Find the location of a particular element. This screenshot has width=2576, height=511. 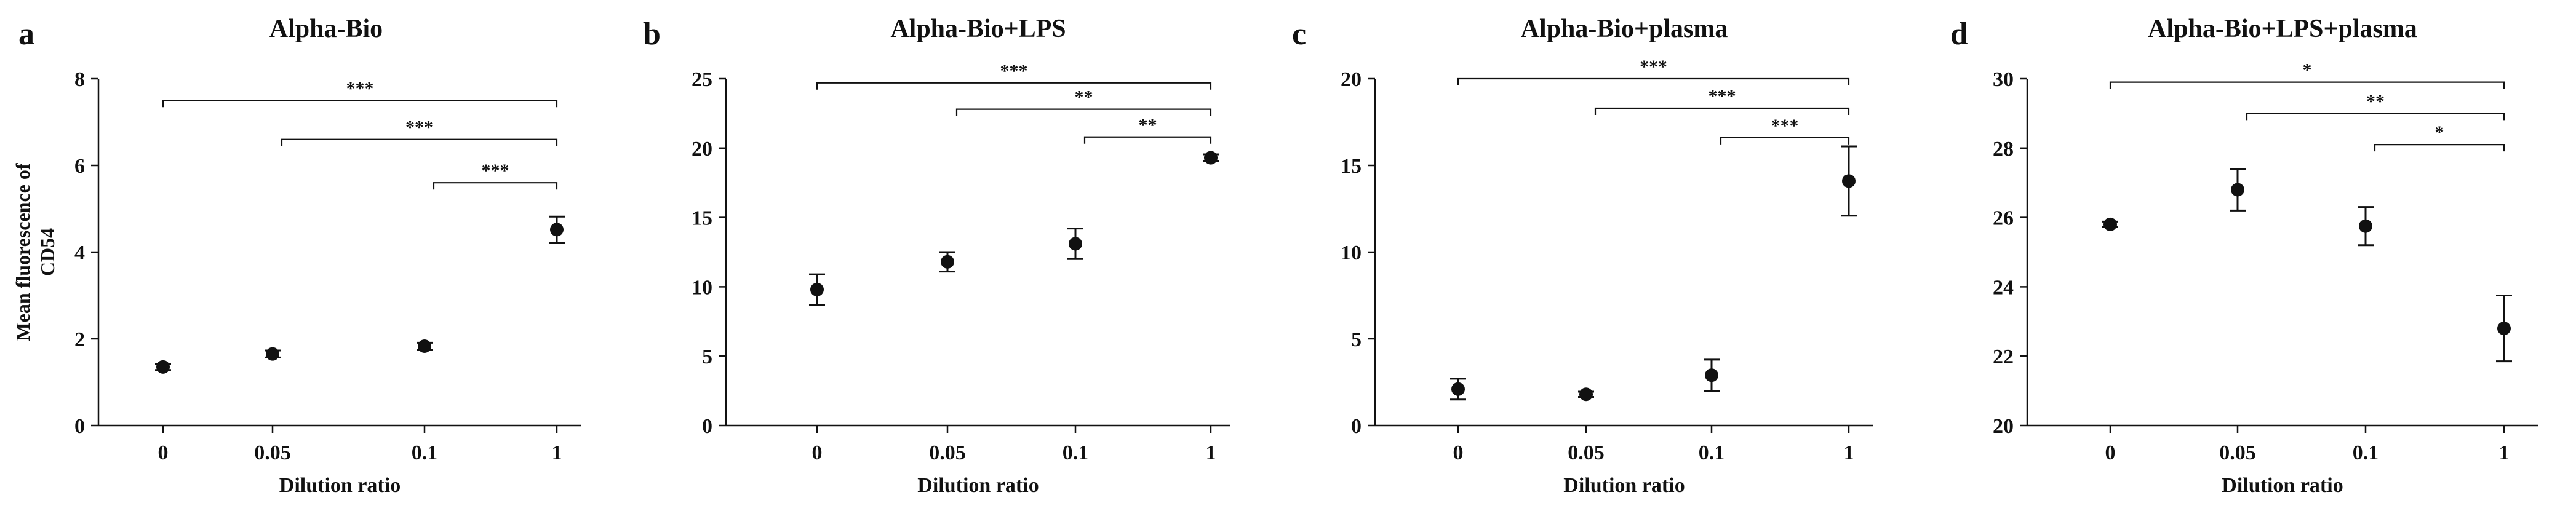

chart-title: Alpha-Bio is located at coordinates (326, 29).